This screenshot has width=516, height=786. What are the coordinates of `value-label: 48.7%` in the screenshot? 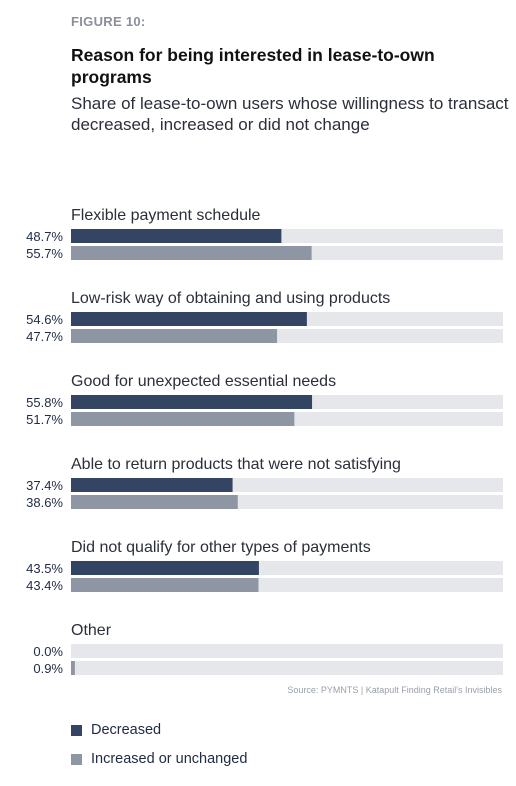 It's located at (44, 236).